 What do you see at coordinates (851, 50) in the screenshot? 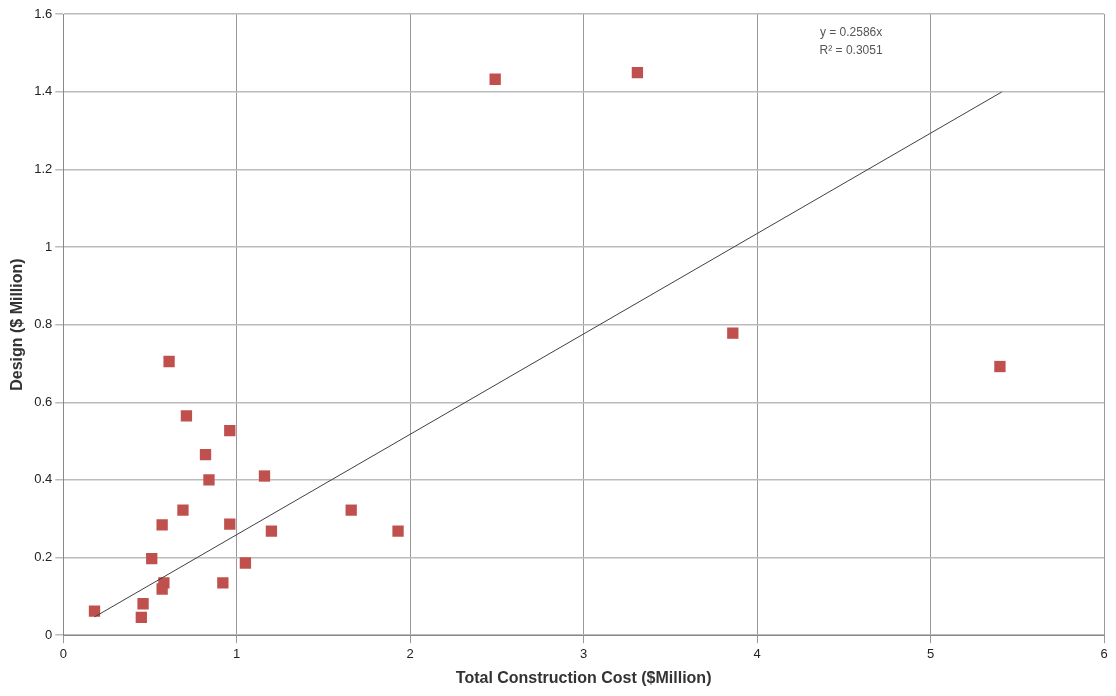
I see `annotation: R² = 0.3051` at bounding box center [851, 50].